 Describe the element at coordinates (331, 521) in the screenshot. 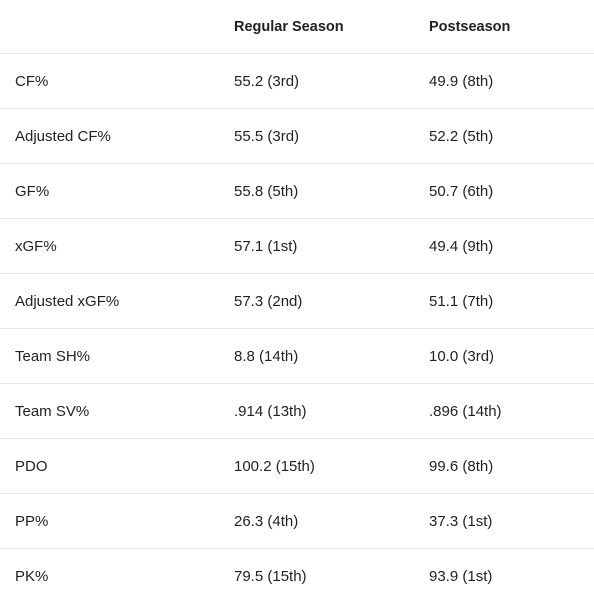

I see `table-cell: 26.3 (4th)` at that location.